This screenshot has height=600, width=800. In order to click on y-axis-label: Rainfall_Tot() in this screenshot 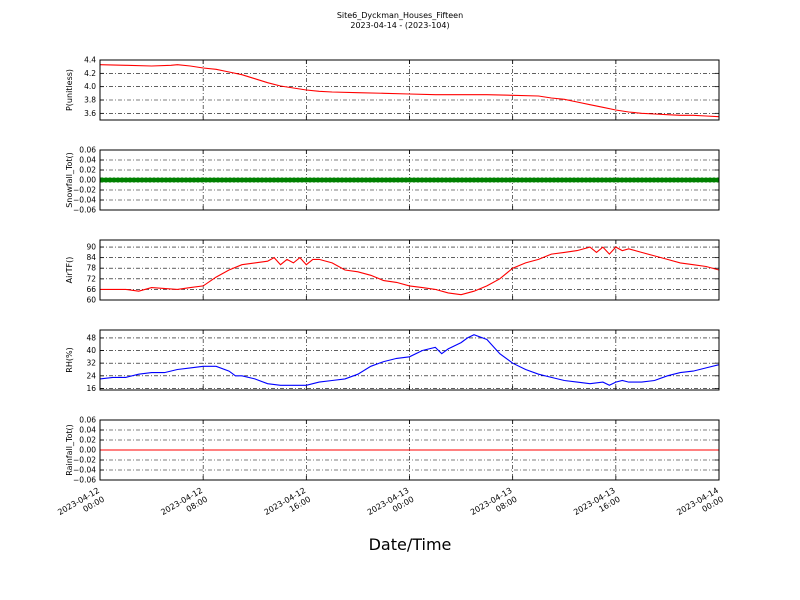, I will do `click(69, 450)`.